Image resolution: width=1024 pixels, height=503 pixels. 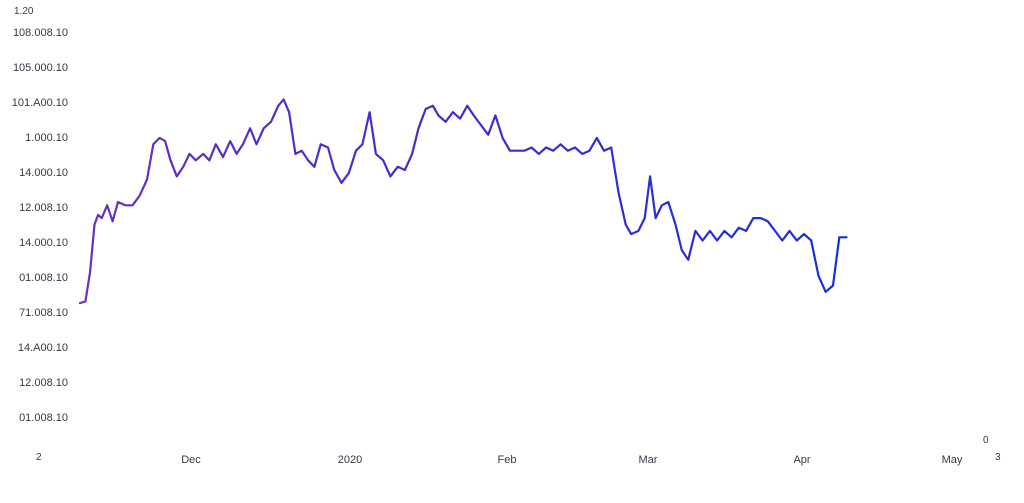 I want to click on y-tick-label: 105.000.10, so click(x=40, y=68).